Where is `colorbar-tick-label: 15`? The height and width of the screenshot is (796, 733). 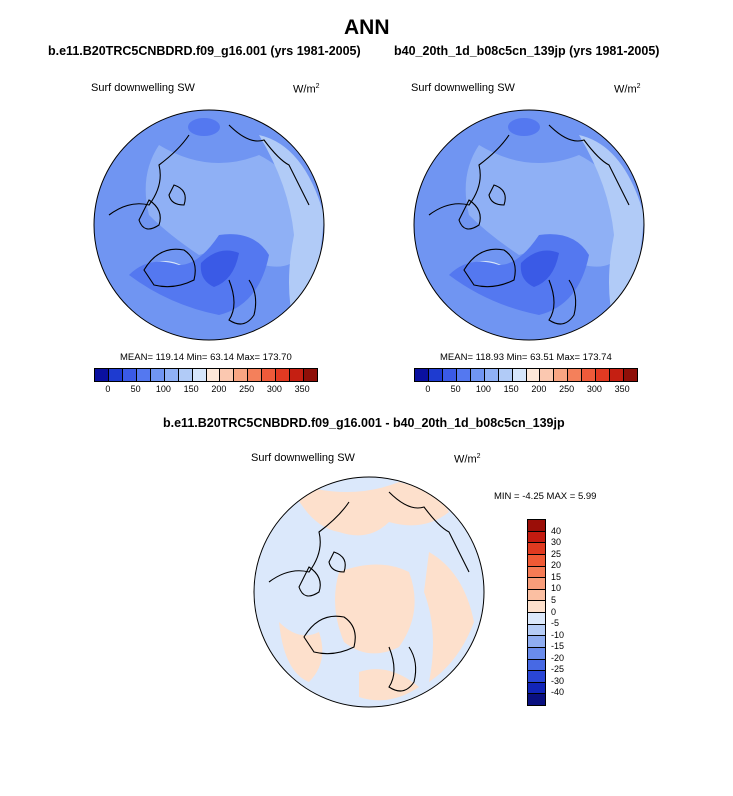 colorbar-tick-label: 15 is located at coordinates (556, 576).